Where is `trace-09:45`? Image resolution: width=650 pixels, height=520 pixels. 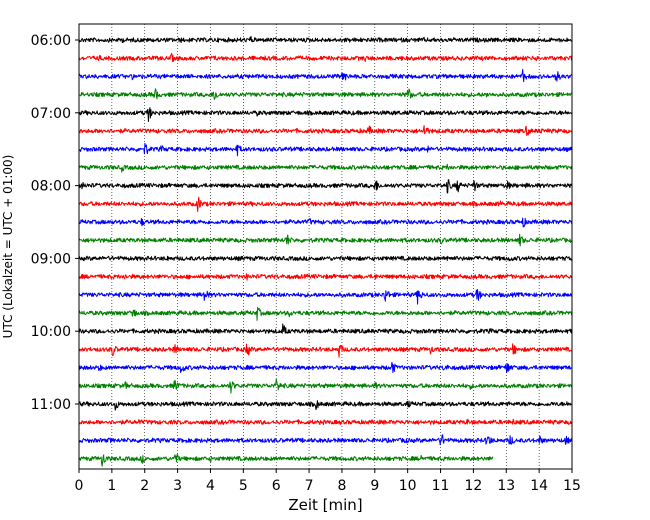 trace-09:45 is located at coordinates (325, 313).